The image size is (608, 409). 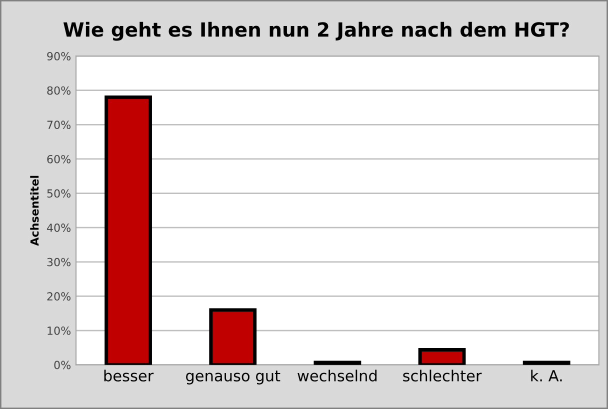 What do you see at coordinates (59, 296) in the screenshot?
I see `y-tick-label: 20%` at bounding box center [59, 296].